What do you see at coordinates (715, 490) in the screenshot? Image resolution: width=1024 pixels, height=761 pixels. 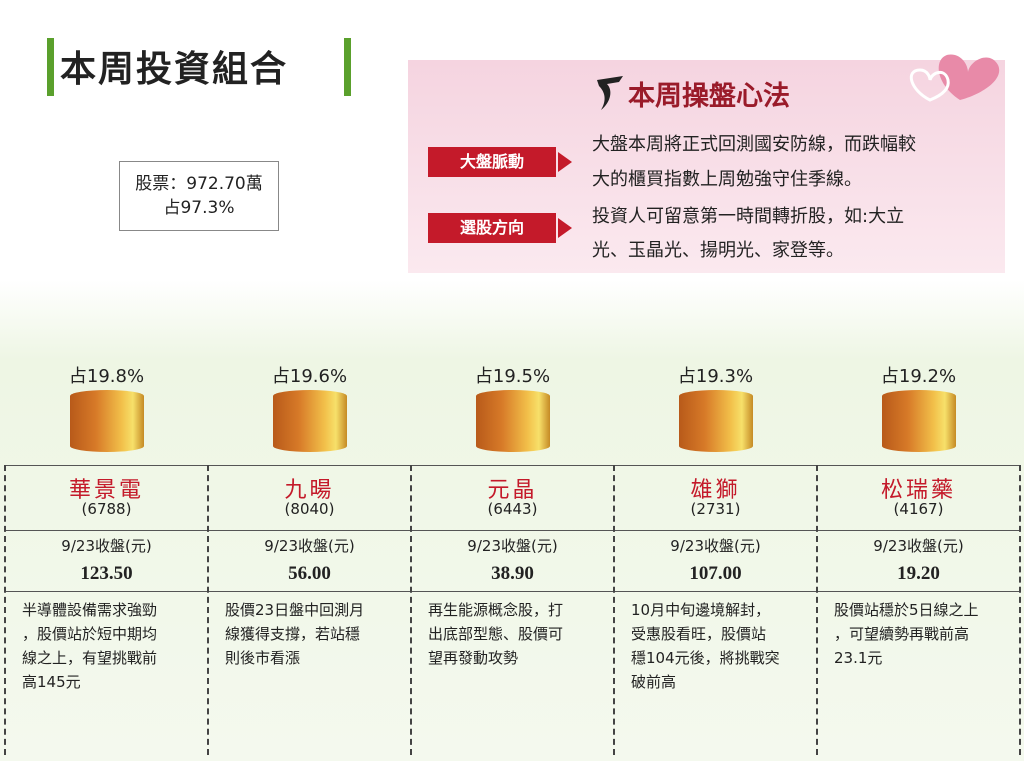 I see `stock-name: 雄獅` at bounding box center [715, 490].